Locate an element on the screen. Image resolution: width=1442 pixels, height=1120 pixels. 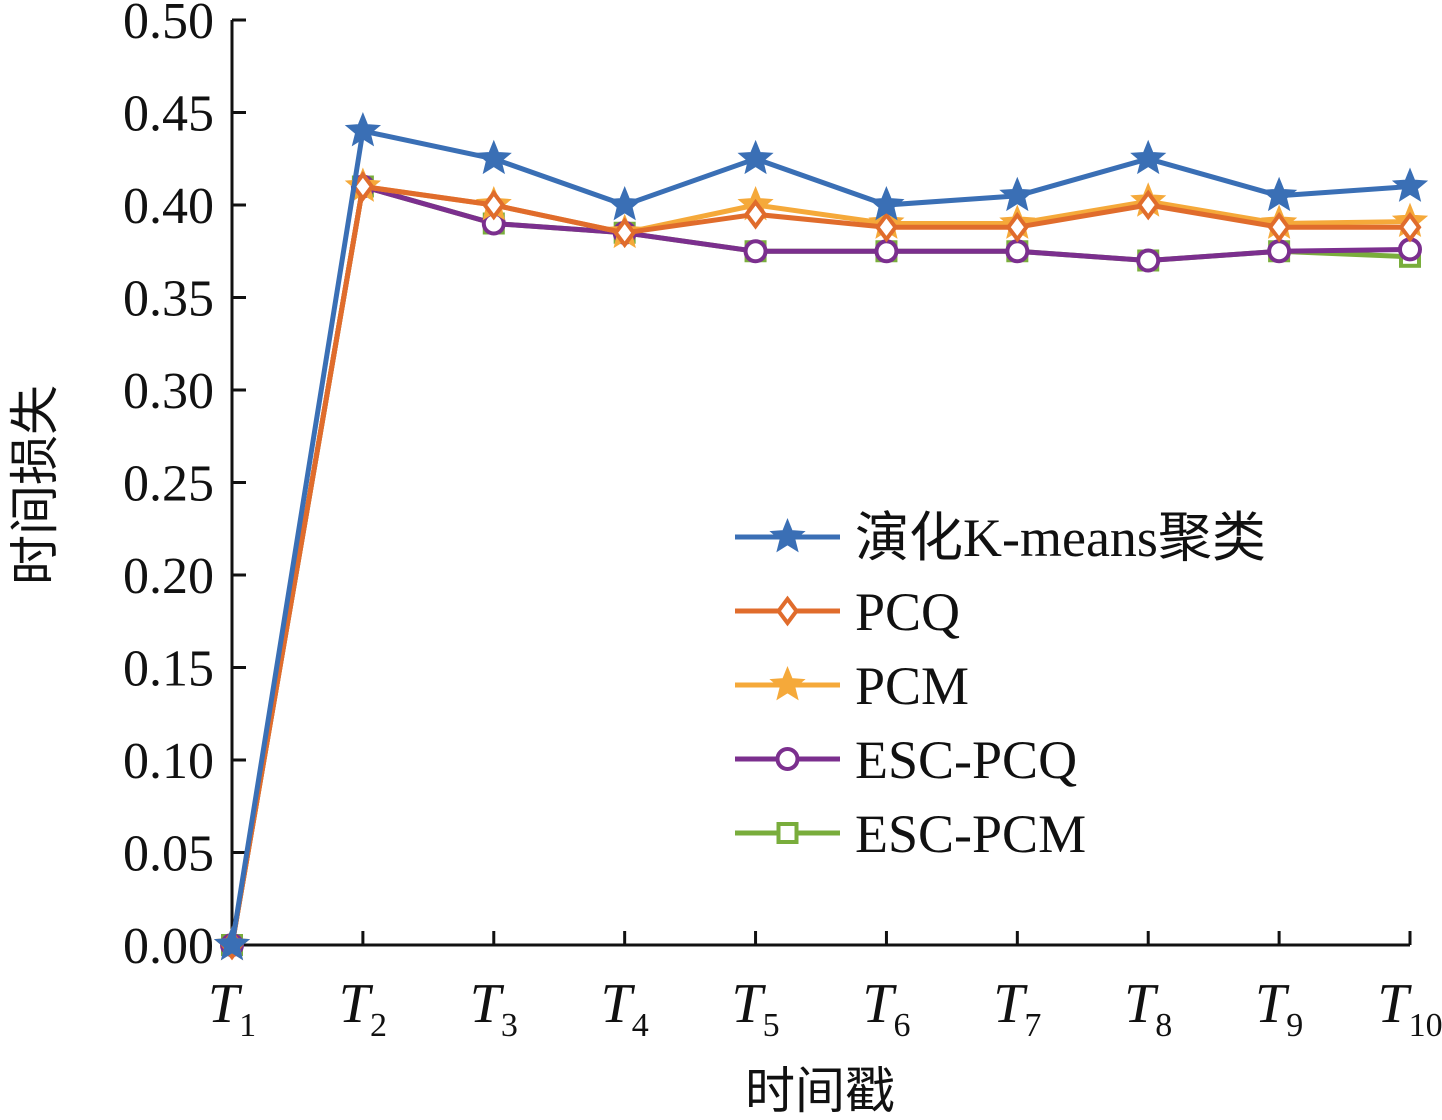
x-tick-label: T10 is located at coordinates (1409, 1008).